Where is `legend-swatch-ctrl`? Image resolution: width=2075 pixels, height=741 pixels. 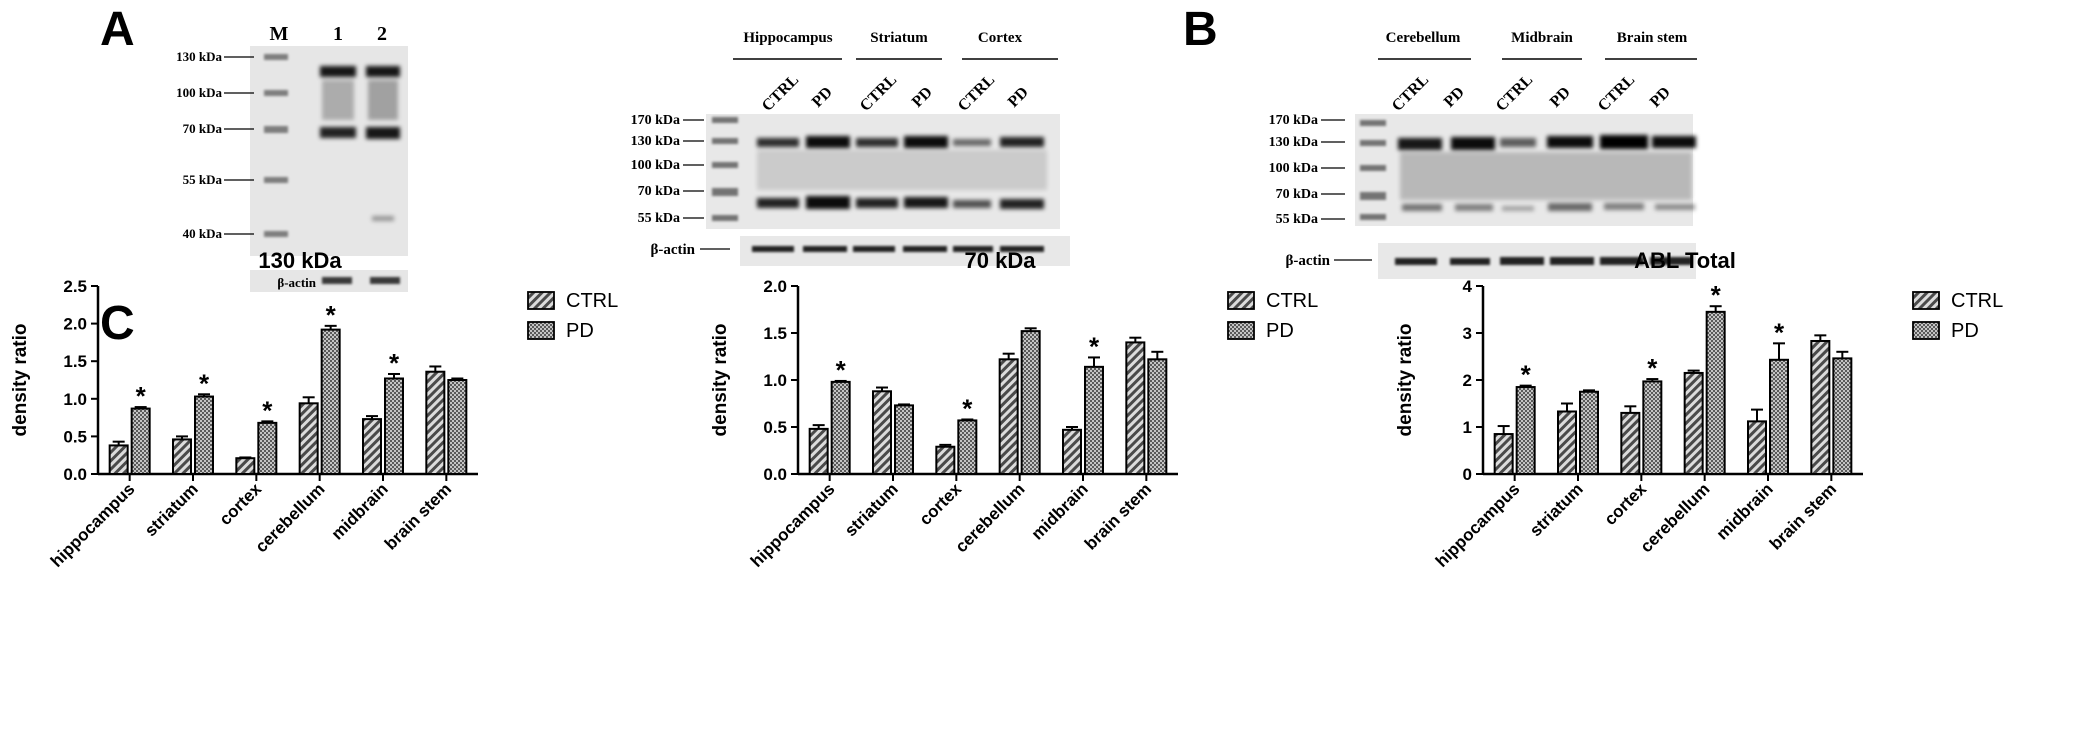 legend-swatch-ctrl is located at coordinates (1241, 300).